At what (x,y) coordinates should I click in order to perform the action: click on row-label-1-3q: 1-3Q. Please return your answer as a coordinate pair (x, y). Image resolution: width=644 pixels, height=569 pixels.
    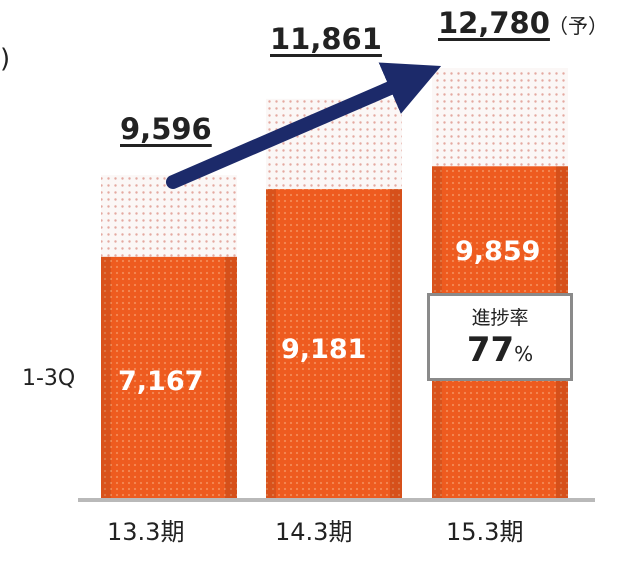
    Looking at the image, I should click on (49, 378).